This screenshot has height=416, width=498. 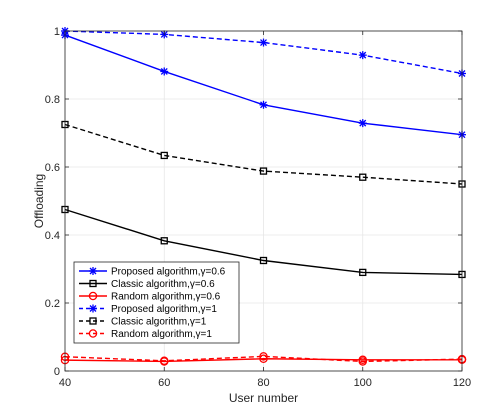 I want to click on legend-item: Random algorithm,γ=1, so click(x=145, y=334).